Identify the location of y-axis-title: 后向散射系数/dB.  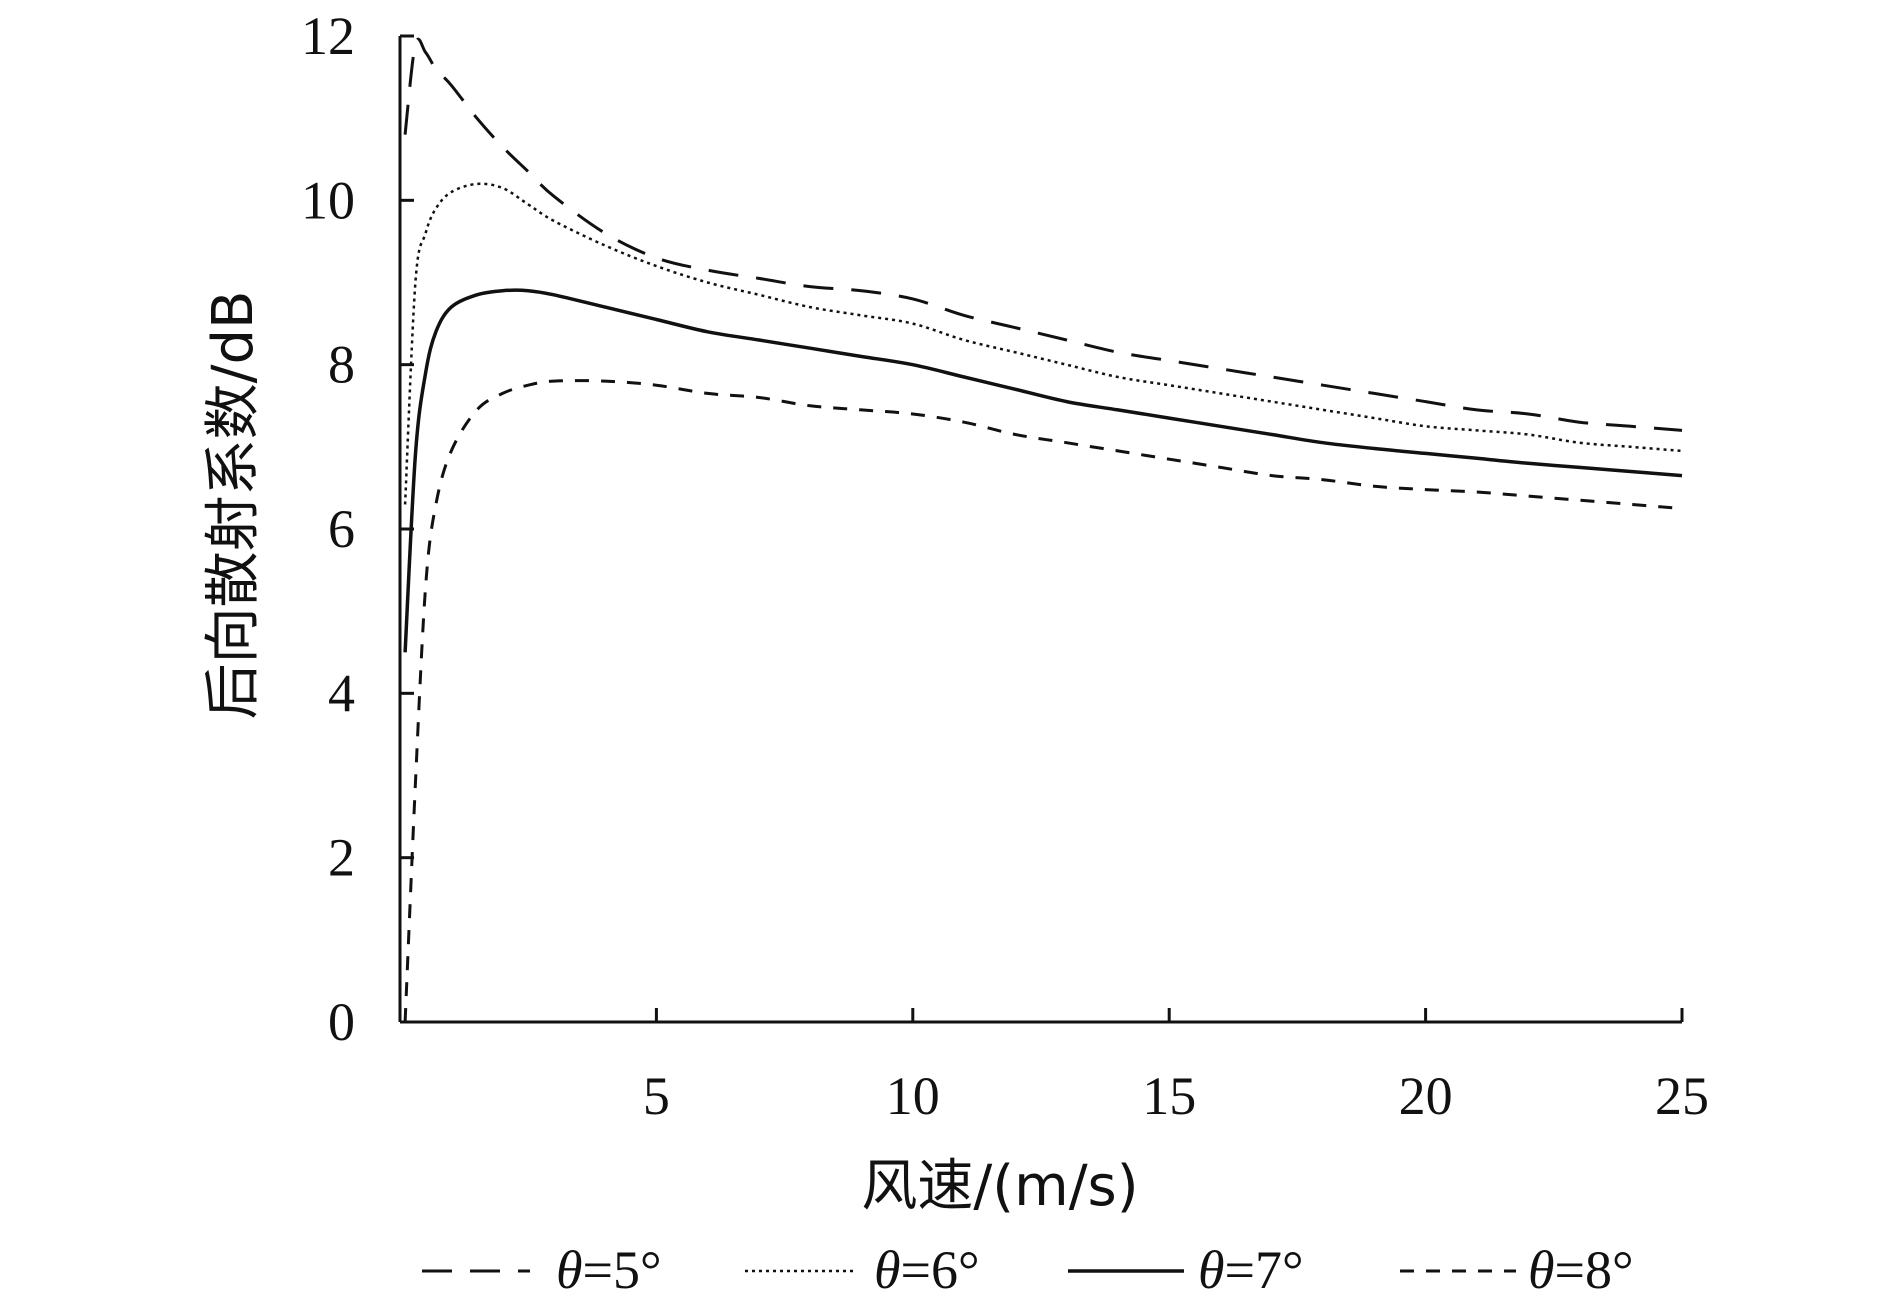
(233, 505).